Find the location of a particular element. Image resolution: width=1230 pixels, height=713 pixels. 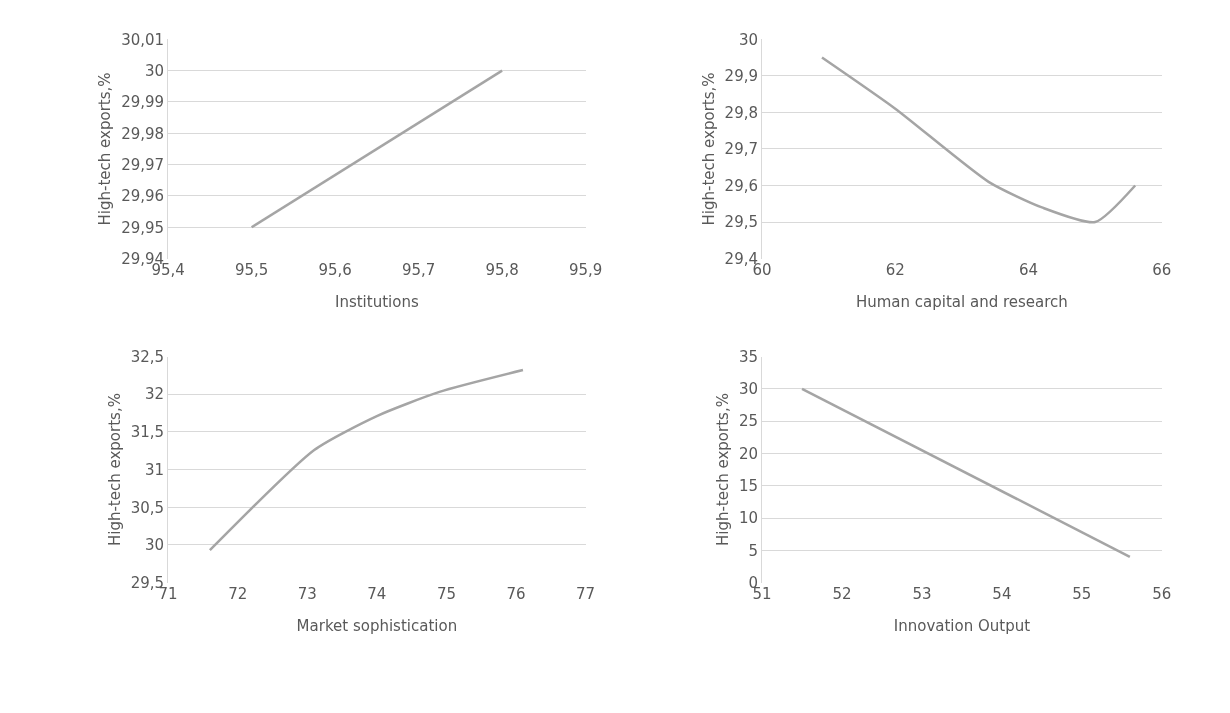

x-tick-label: 55 is located at coordinates (1082, 593).